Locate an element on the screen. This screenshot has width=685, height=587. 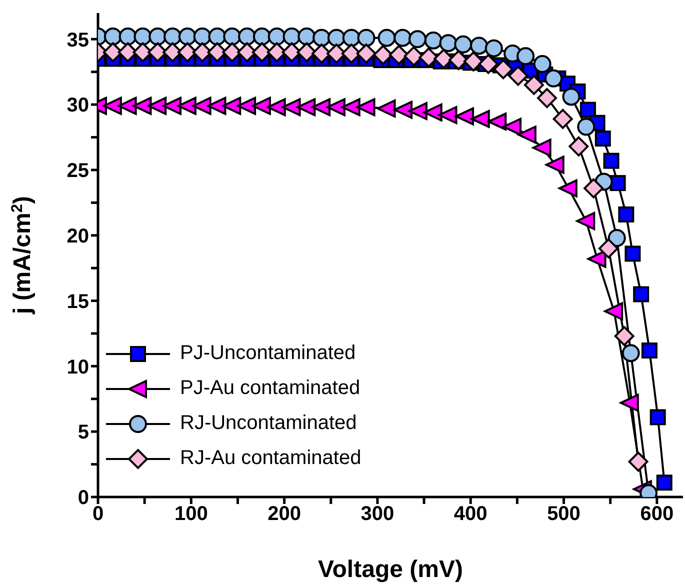
x-tick-label: 100 is located at coordinates (191, 514).